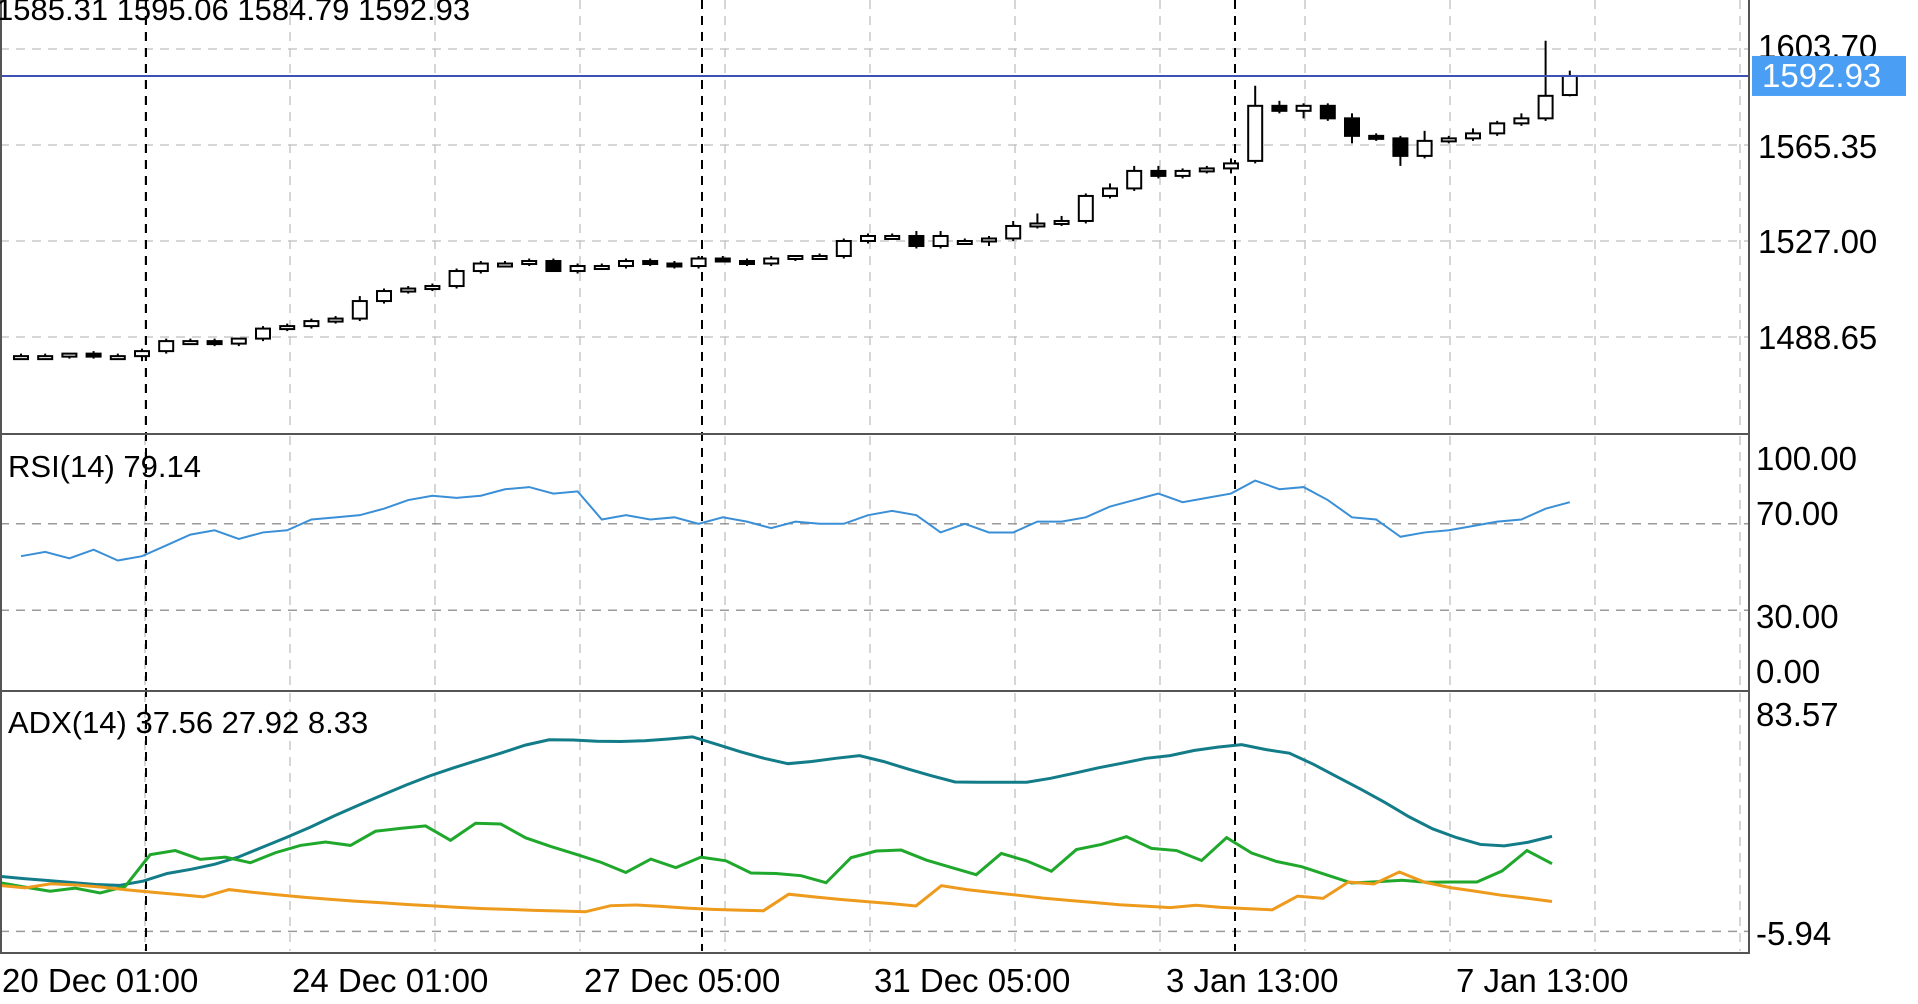  What do you see at coordinates (776, 892) in the screenshot?
I see `di-minus-line` at bounding box center [776, 892].